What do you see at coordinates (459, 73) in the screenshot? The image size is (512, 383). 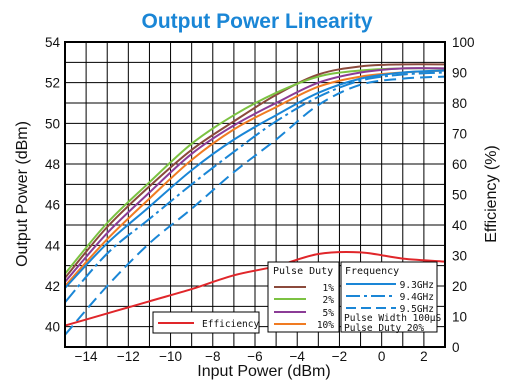 I see `y2-tick-label: 90` at bounding box center [459, 73].